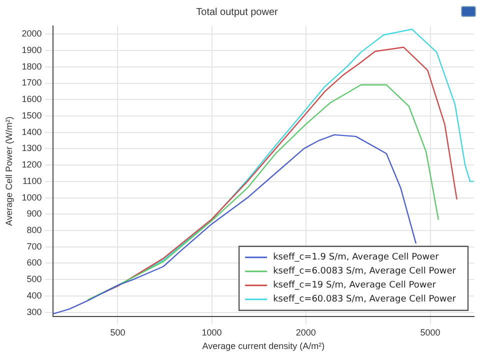 The image size is (480, 352). I want to click on y-tick-label: 1000, so click(32, 197).